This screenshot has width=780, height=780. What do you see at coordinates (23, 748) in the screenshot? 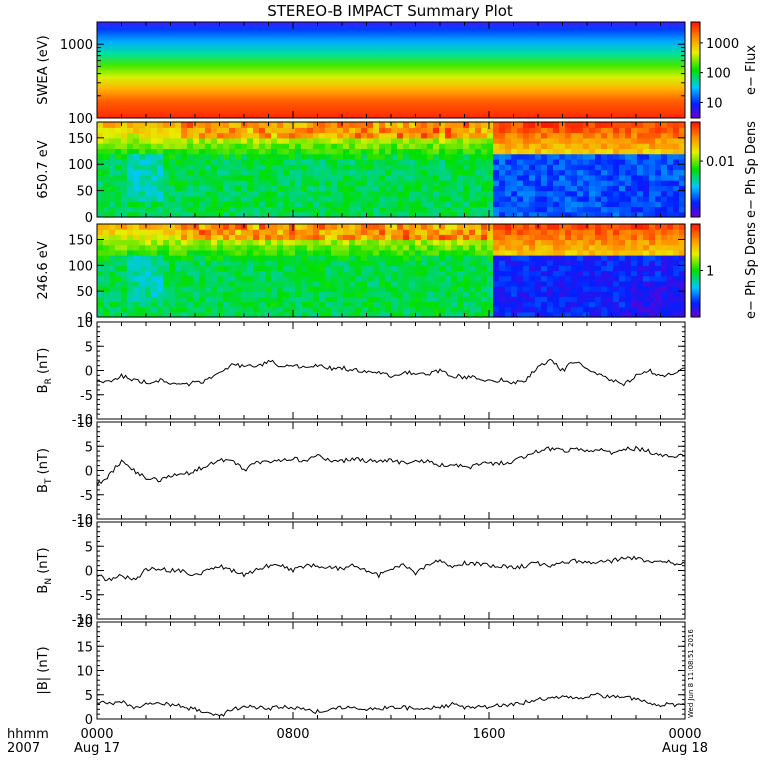
I see `x-axis-year-label: 2007` at bounding box center [23, 748].